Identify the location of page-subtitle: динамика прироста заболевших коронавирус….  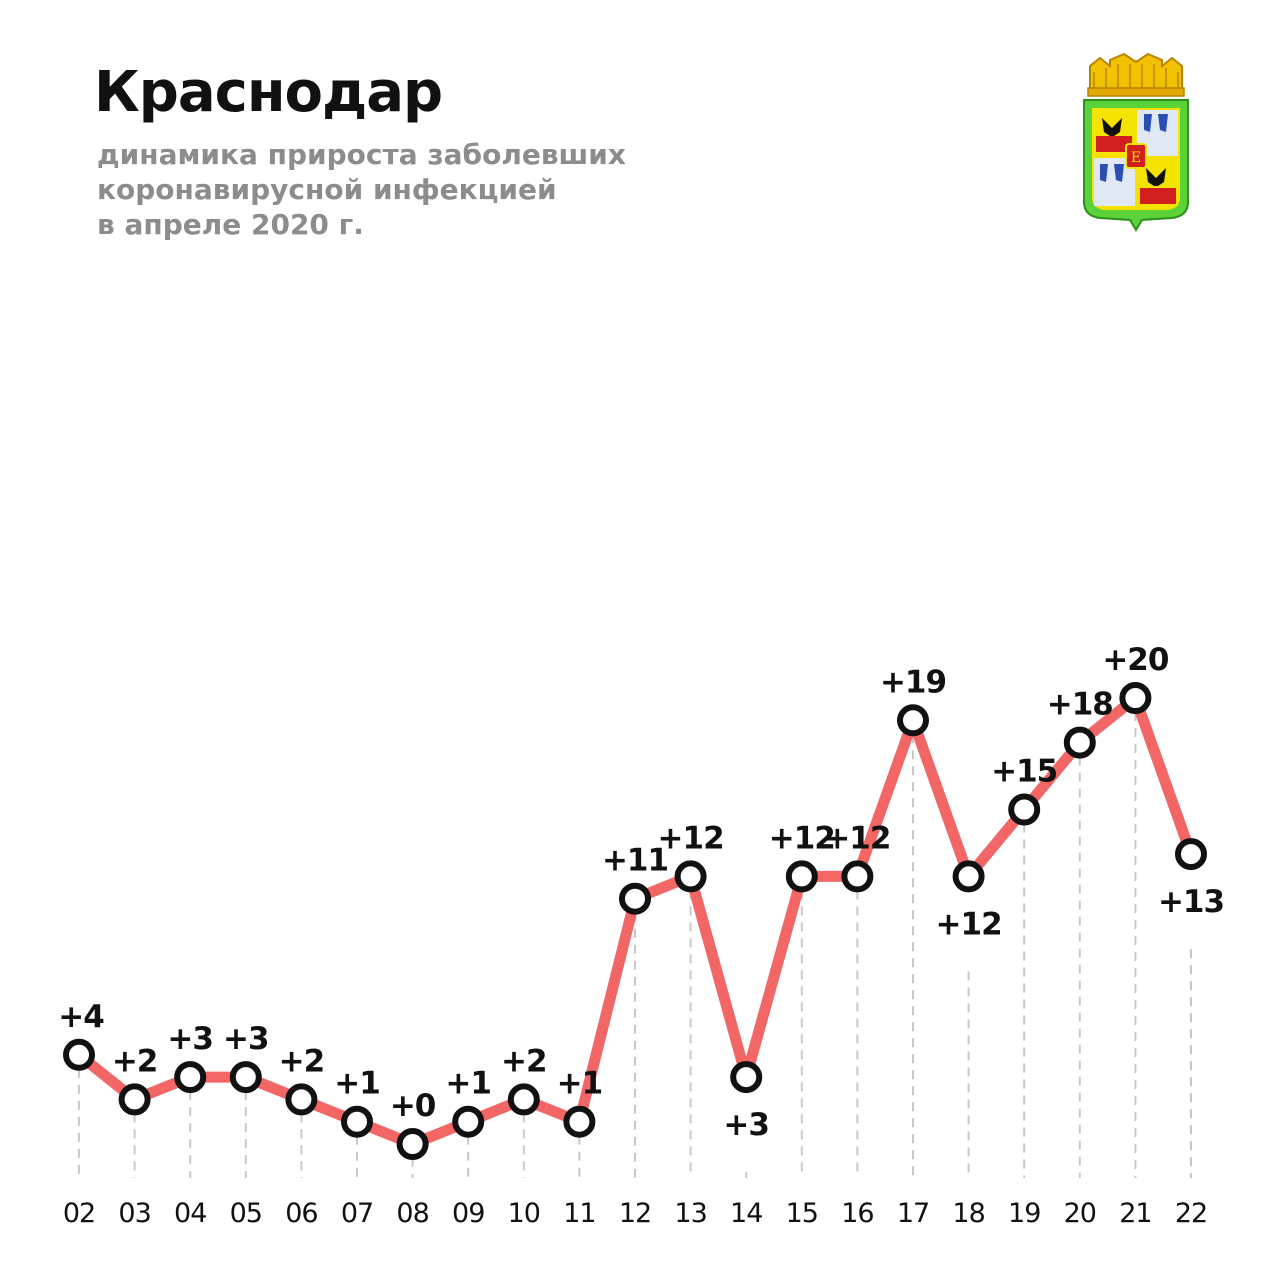
(361, 189).